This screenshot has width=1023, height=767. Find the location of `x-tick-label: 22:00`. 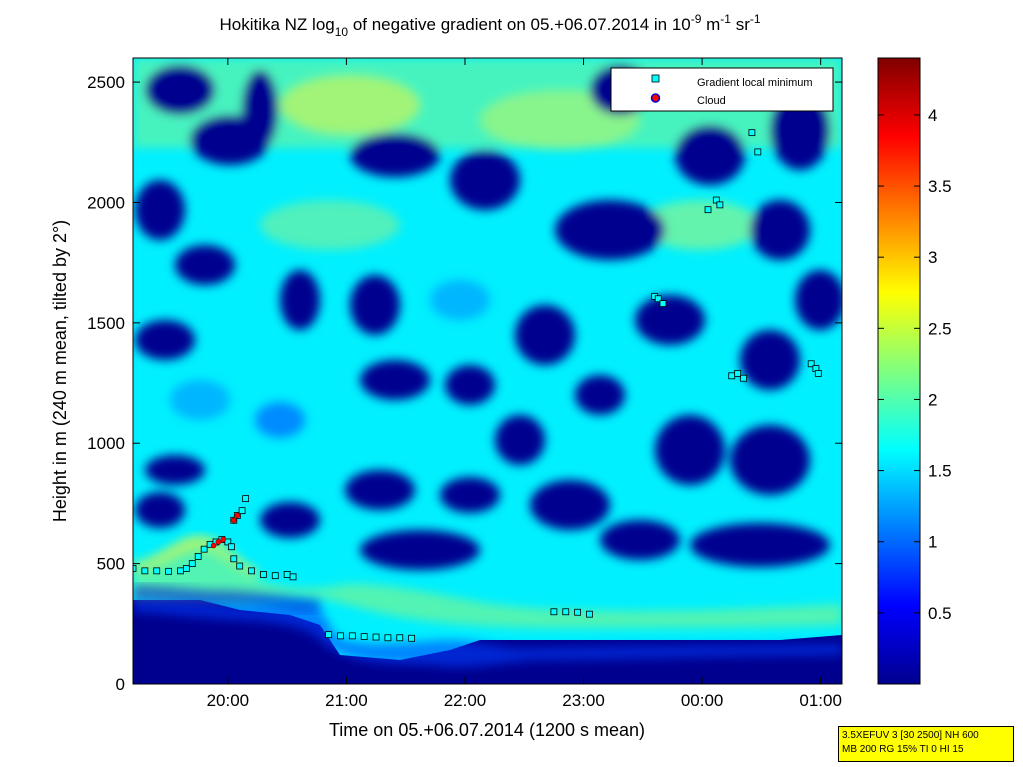

x-tick-label: 22:00 is located at coordinates (465, 700).